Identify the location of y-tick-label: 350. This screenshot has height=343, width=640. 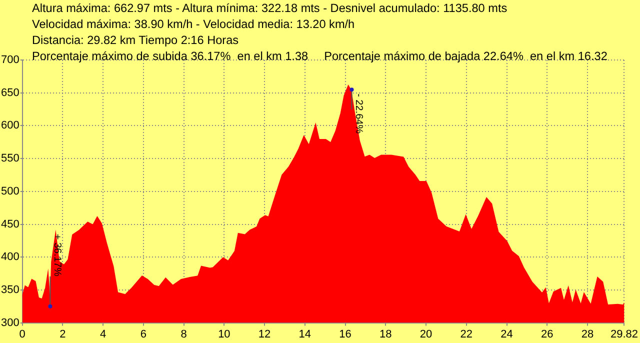
(10, 290).